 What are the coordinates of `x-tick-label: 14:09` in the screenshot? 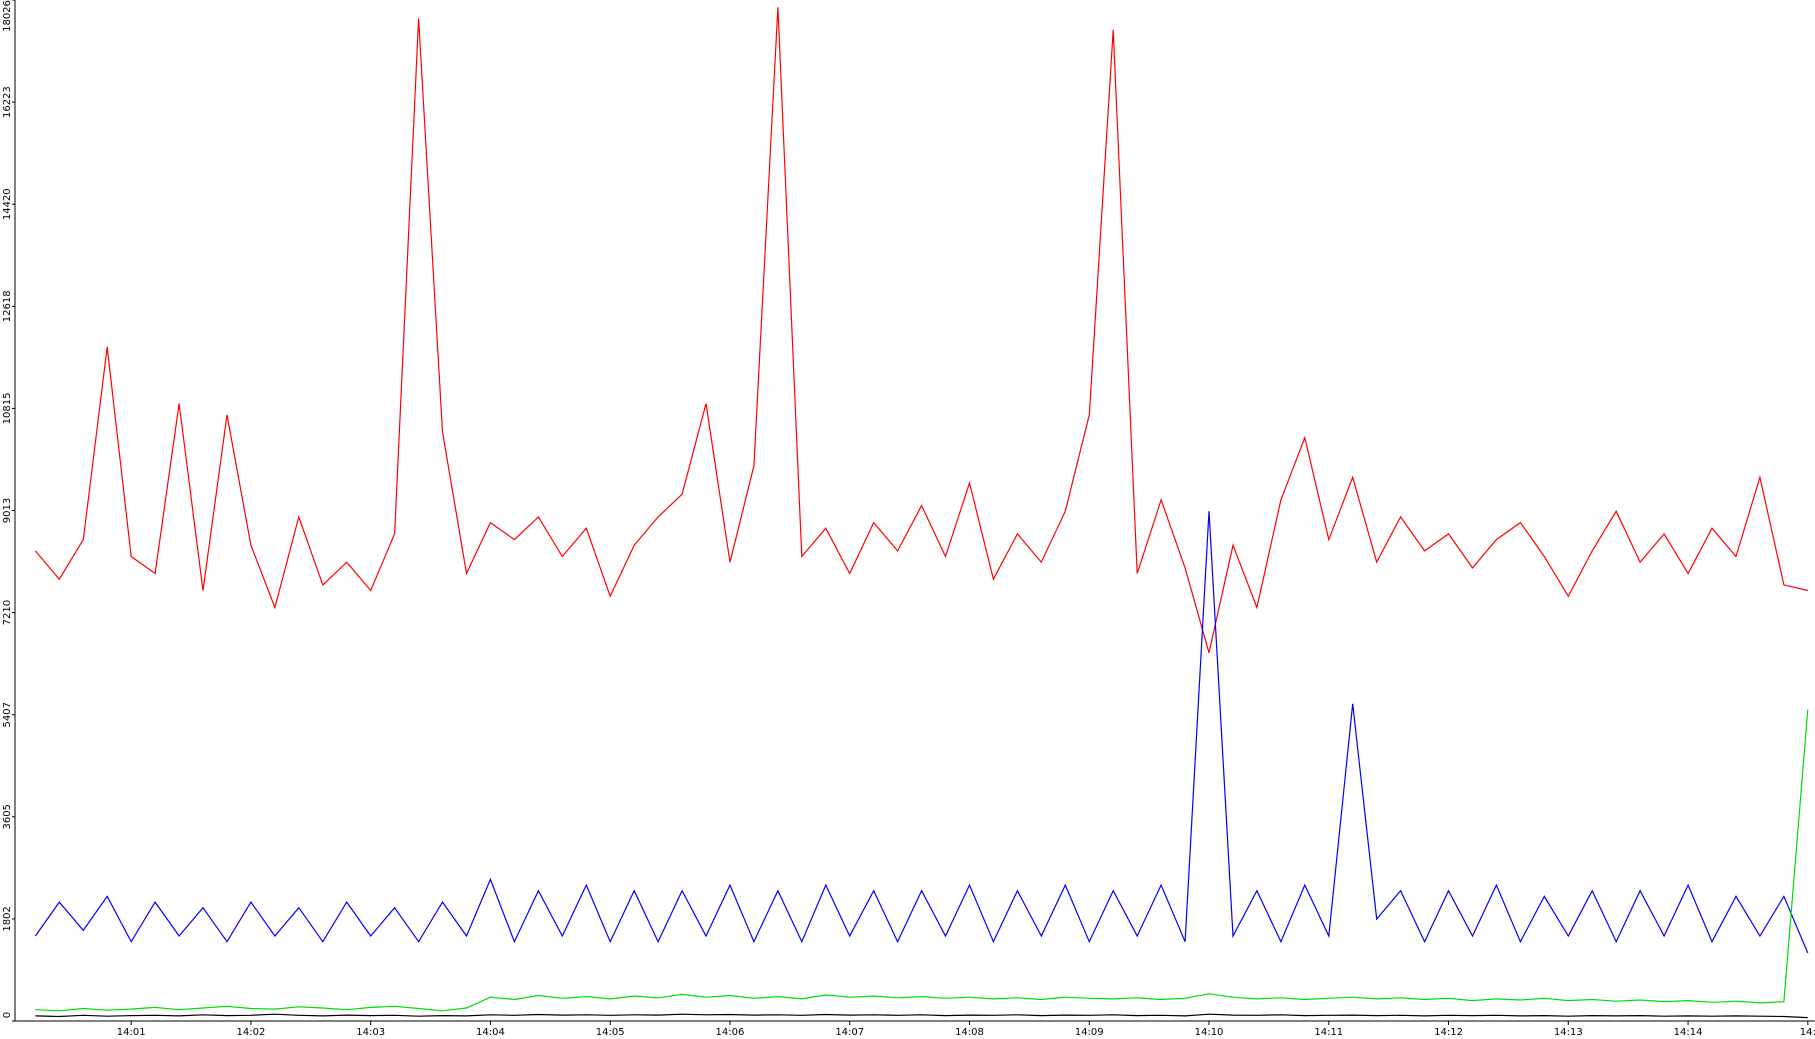 It's located at (1089, 1032).